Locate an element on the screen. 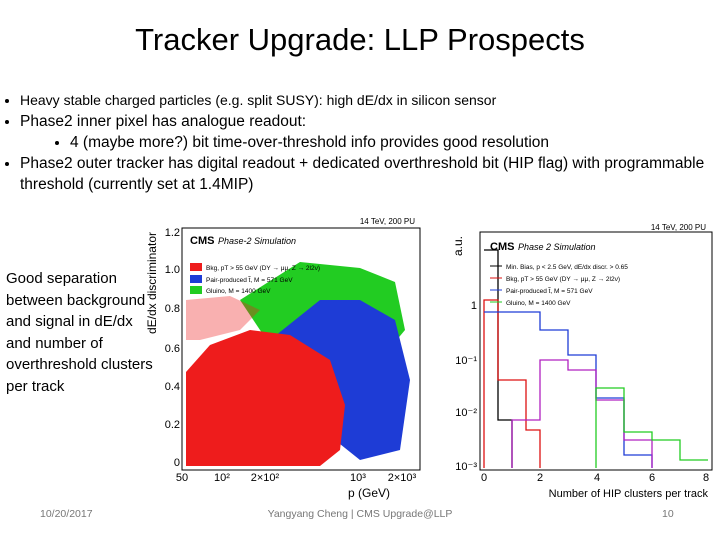 The height and width of the screenshot is (540, 720). background-histogram is located at coordinates (512, 383).